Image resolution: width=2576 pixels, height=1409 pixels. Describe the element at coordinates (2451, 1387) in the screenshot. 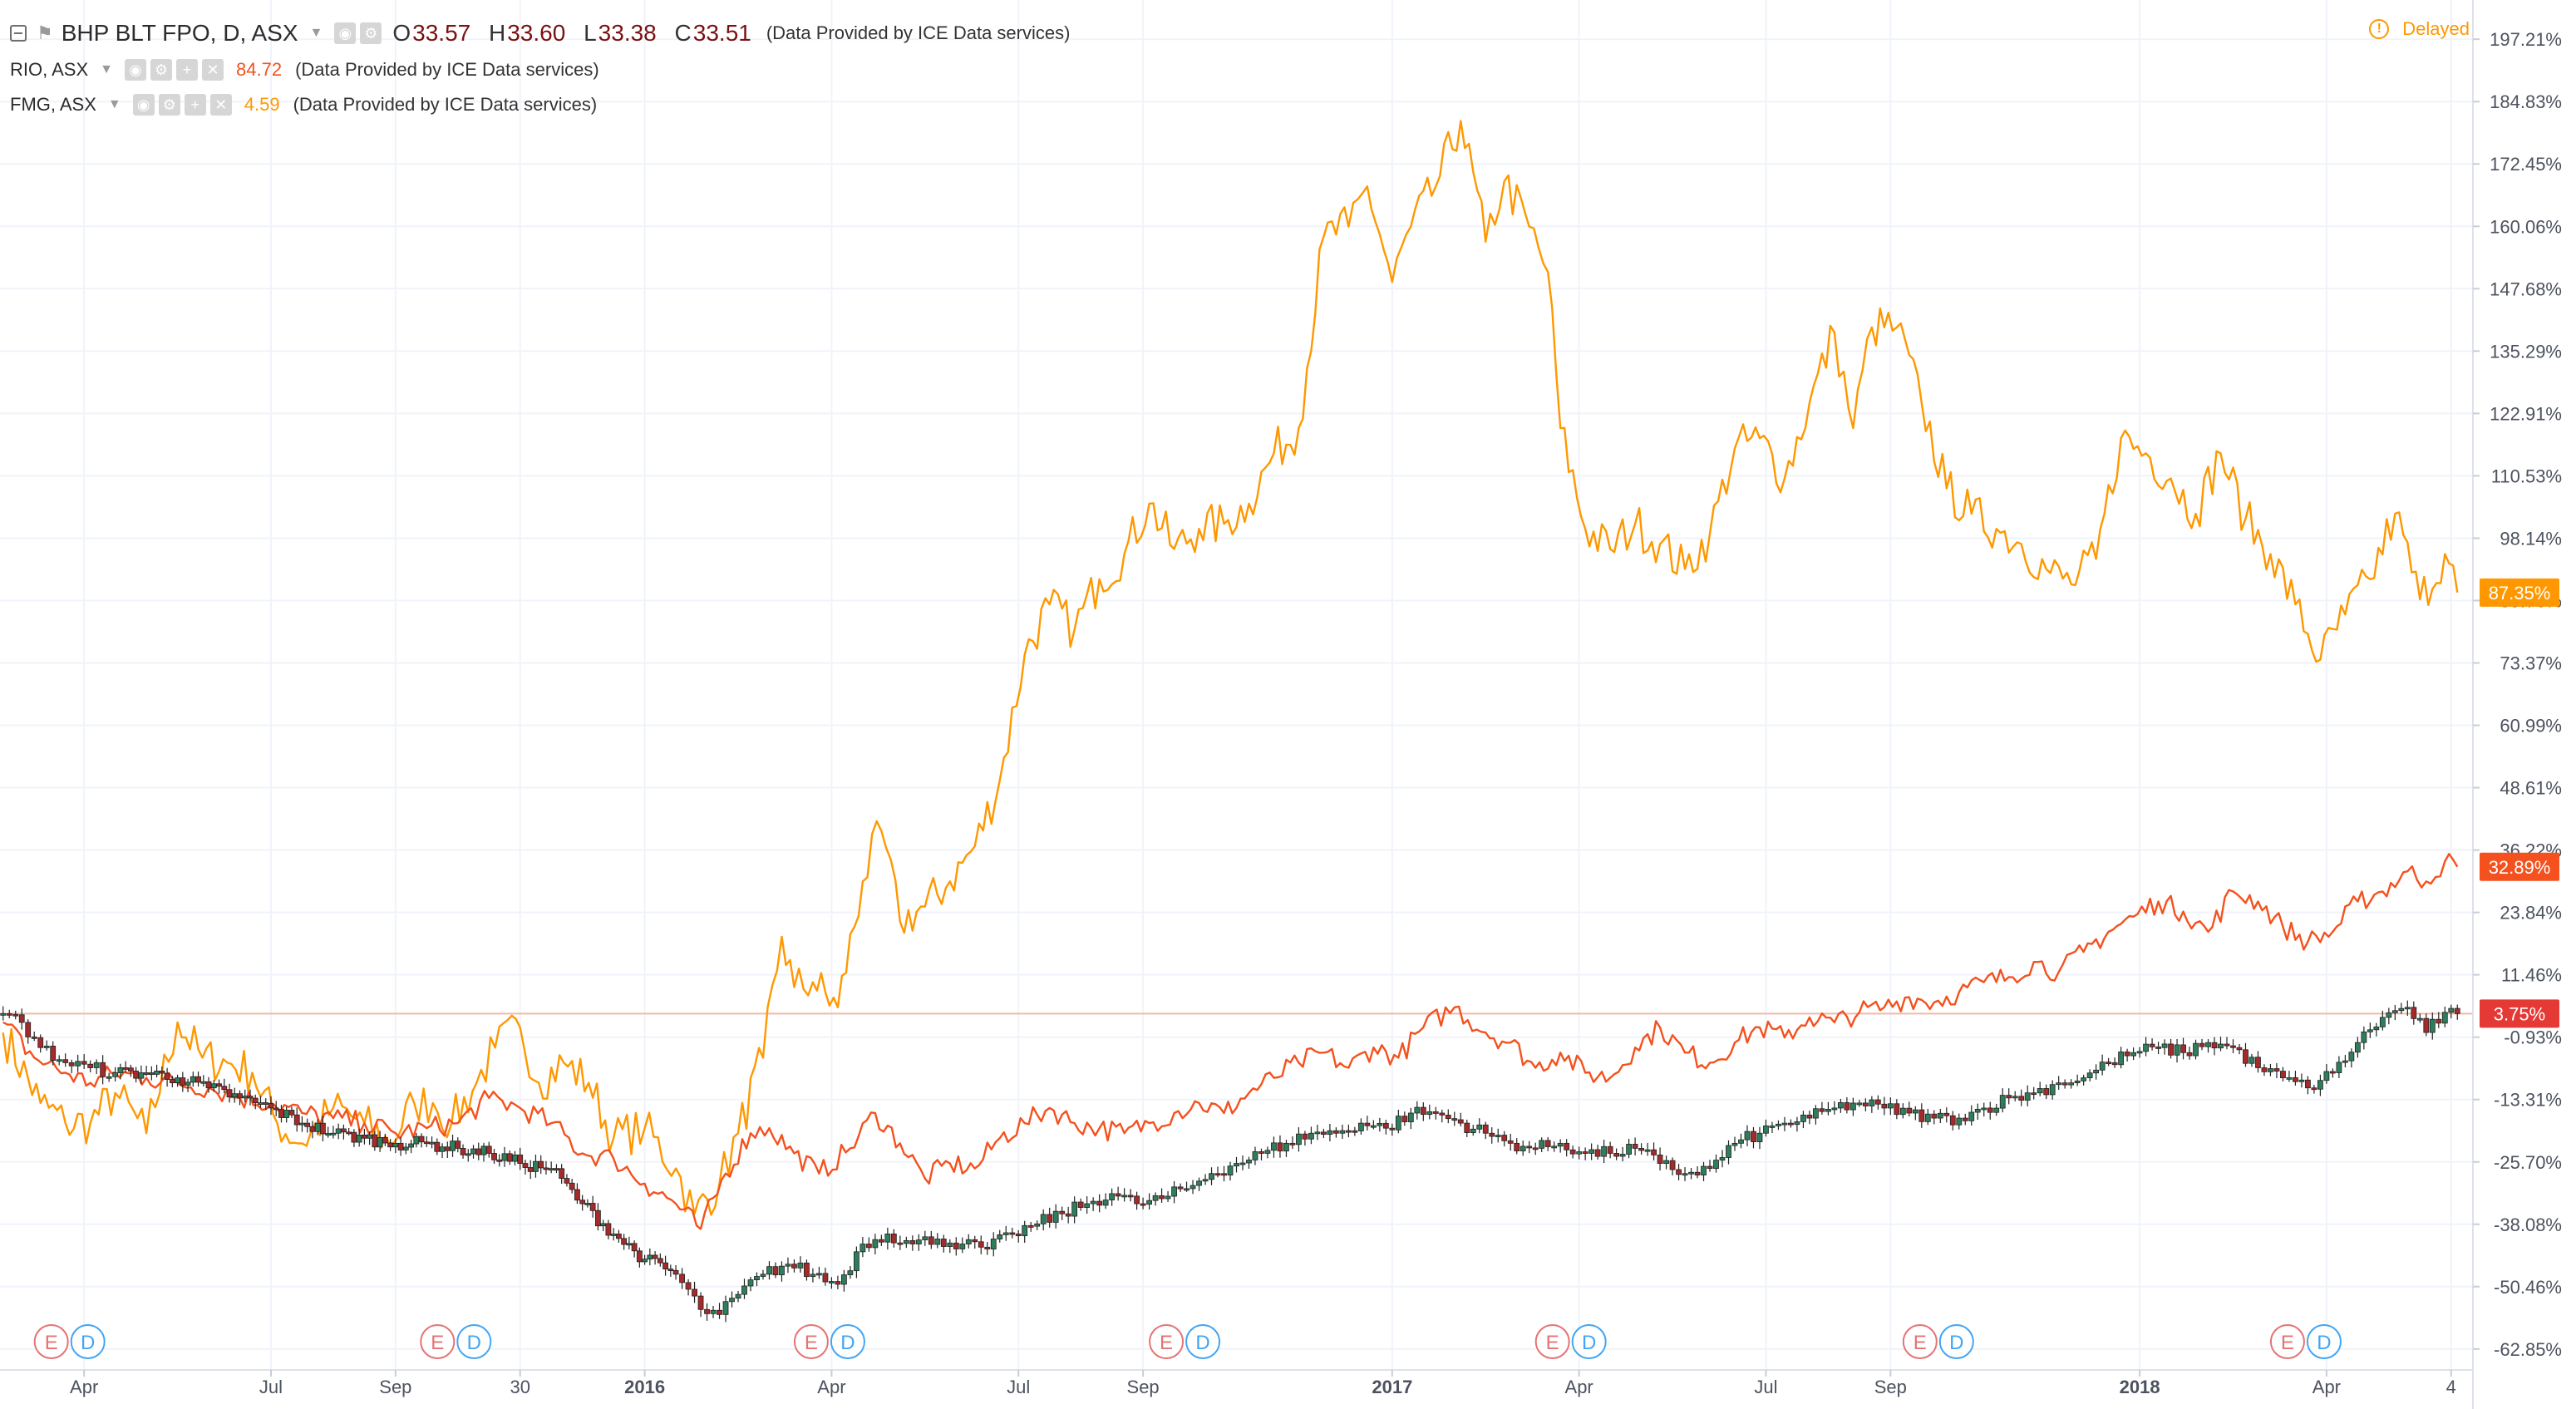

I see `time-axis-label: 4` at that location.